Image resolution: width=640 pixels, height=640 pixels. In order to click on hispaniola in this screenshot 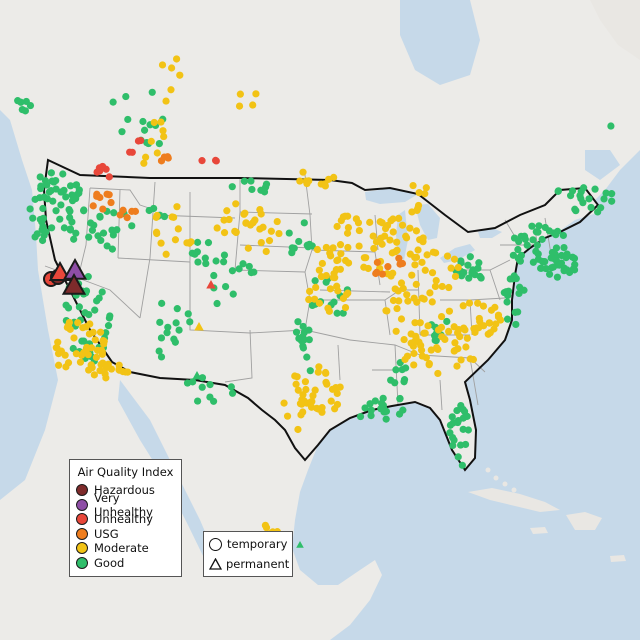, I will do `click(584, 521)`.